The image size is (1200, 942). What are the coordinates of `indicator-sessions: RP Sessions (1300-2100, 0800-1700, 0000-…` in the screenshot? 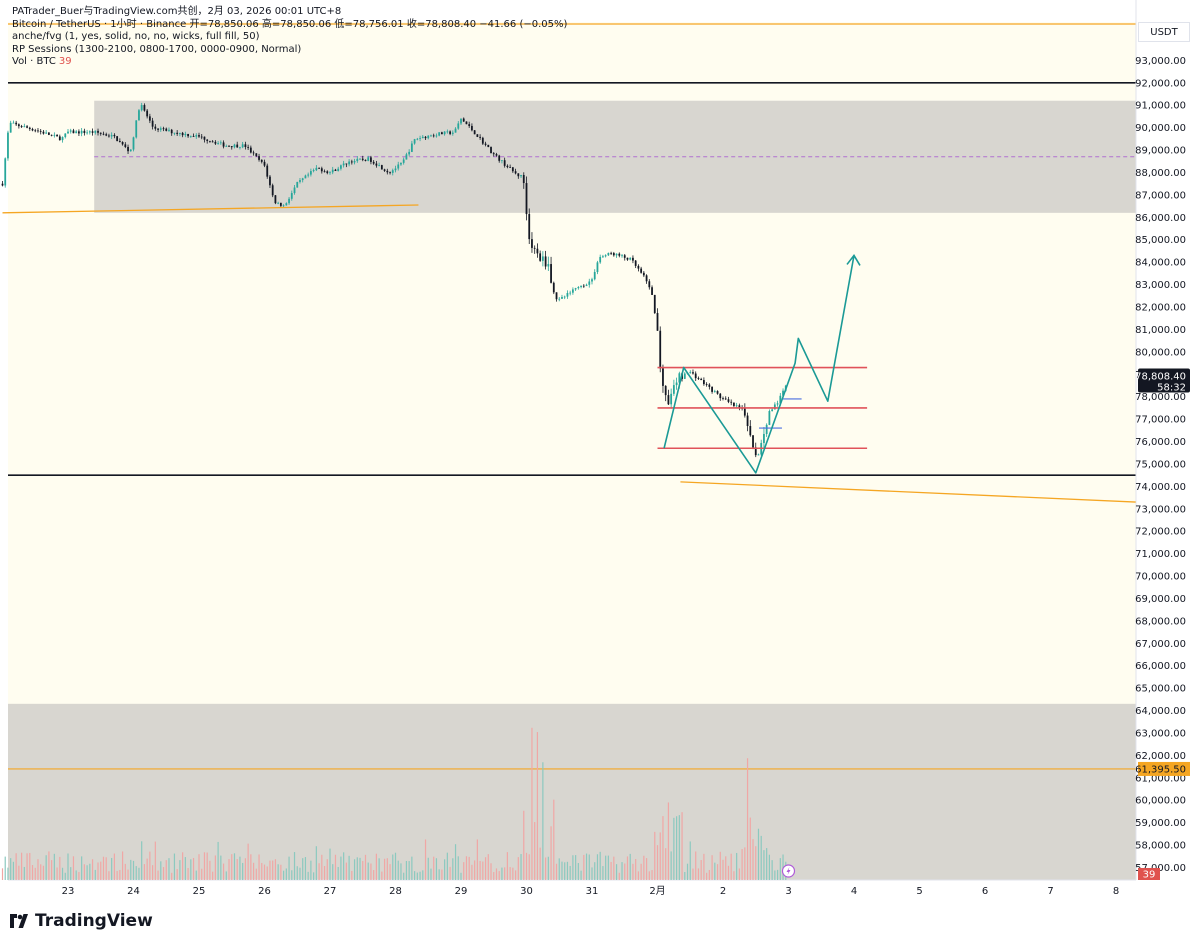 It's located at (157, 49).